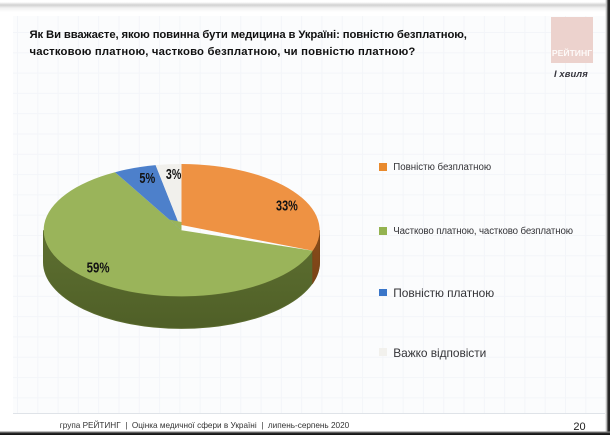 Image resolution: width=610 pixels, height=435 pixels. What do you see at coordinates (174, 173) in the screenshot?
I see `svg-text: 3%` at bounding box center [174, 173].